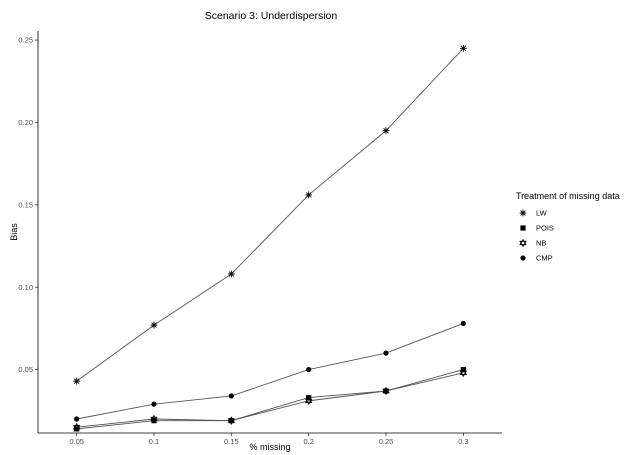 The width and height of the screenshot is (624, 455). I want to click on chart-title: Scenario 3: Underdispersion, so click(271, 16).